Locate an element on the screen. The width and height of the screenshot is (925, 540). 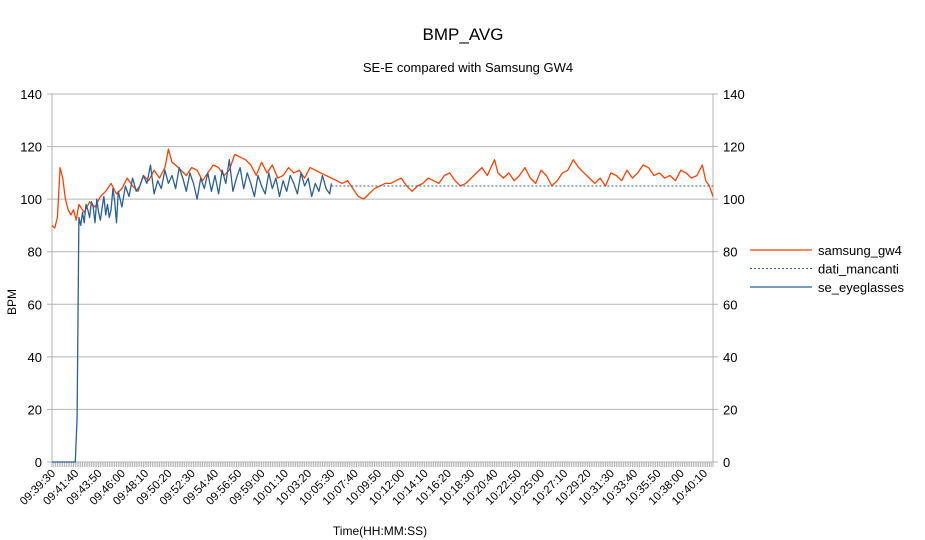
series-line-samsung-gw4 is located at coordinates (382, 188).